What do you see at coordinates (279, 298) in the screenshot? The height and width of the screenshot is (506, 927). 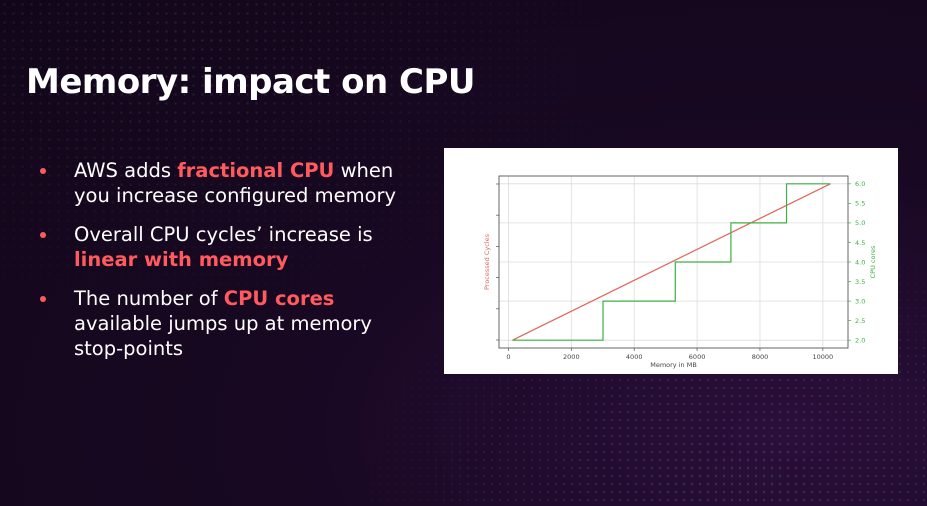 I see `bullet-highlight: CPU cores` at bounding box center [279, 298].